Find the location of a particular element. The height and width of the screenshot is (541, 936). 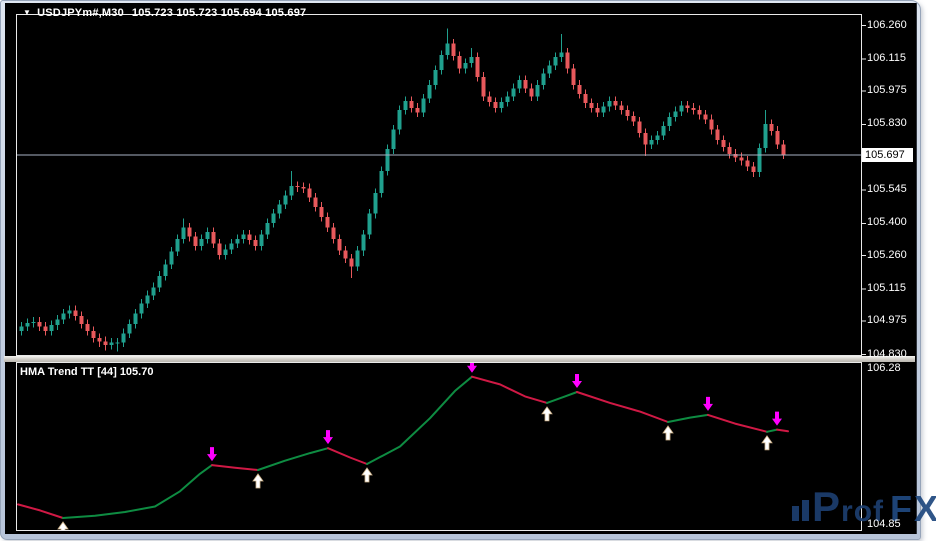

panel-separator is located at coordinates (459, 359).